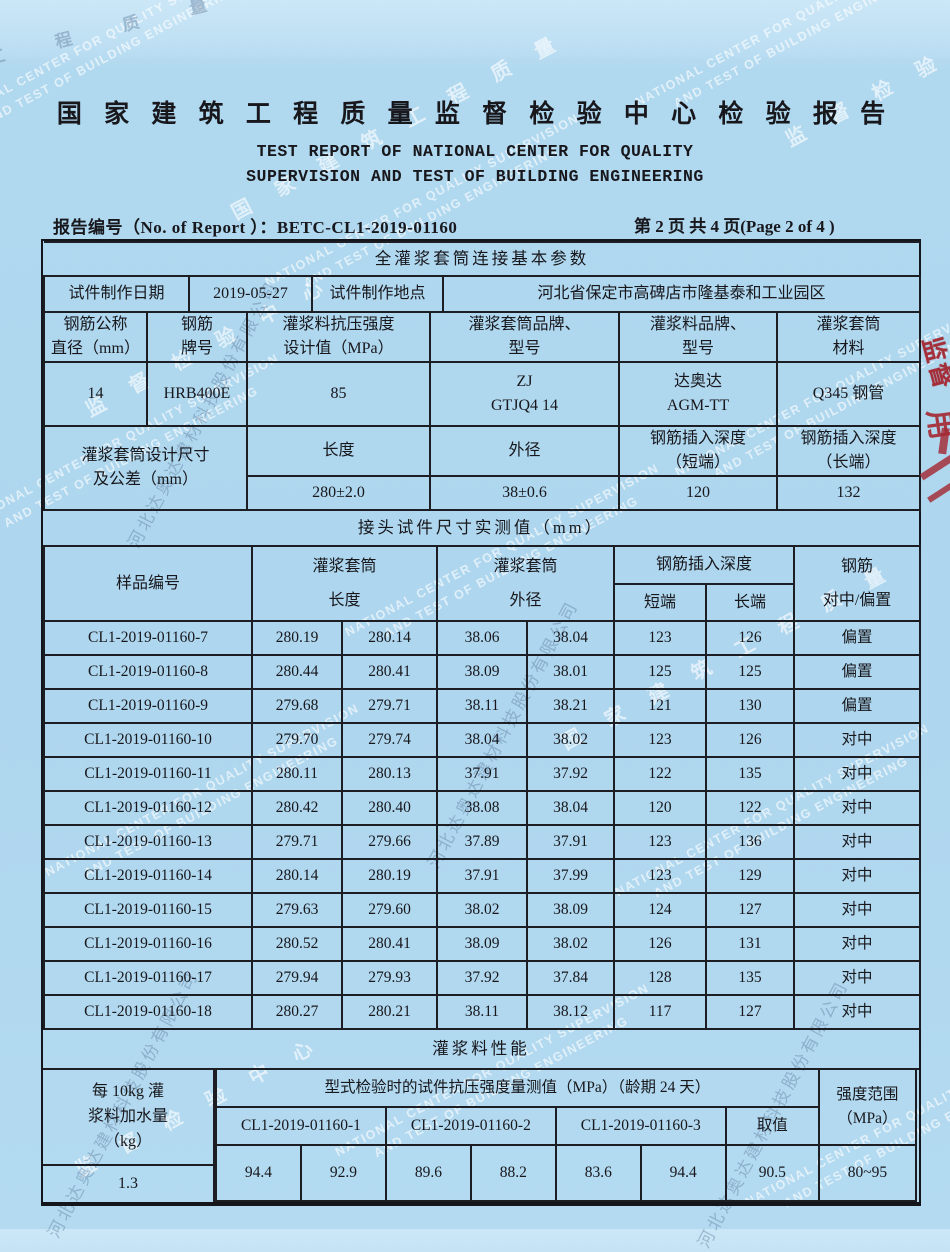 This screenshot has width=950, height=1252. I want to click on col-header-rebar-grade: 钢筋 牌号, so click(197, 337).